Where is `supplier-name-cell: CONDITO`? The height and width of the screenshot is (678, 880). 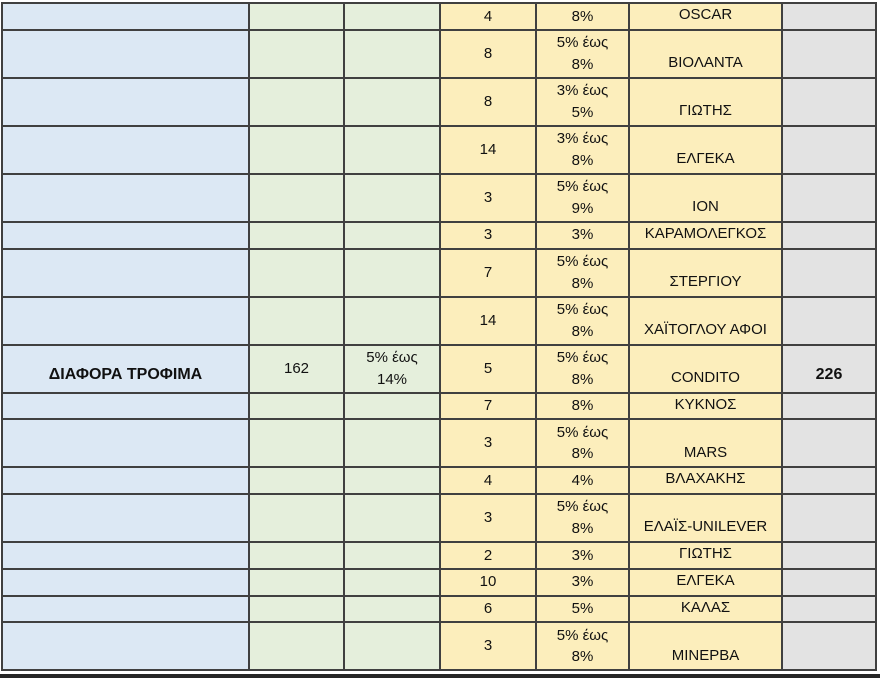 supplier-name-cell: CONDITO is located at coordinates (705, 368).